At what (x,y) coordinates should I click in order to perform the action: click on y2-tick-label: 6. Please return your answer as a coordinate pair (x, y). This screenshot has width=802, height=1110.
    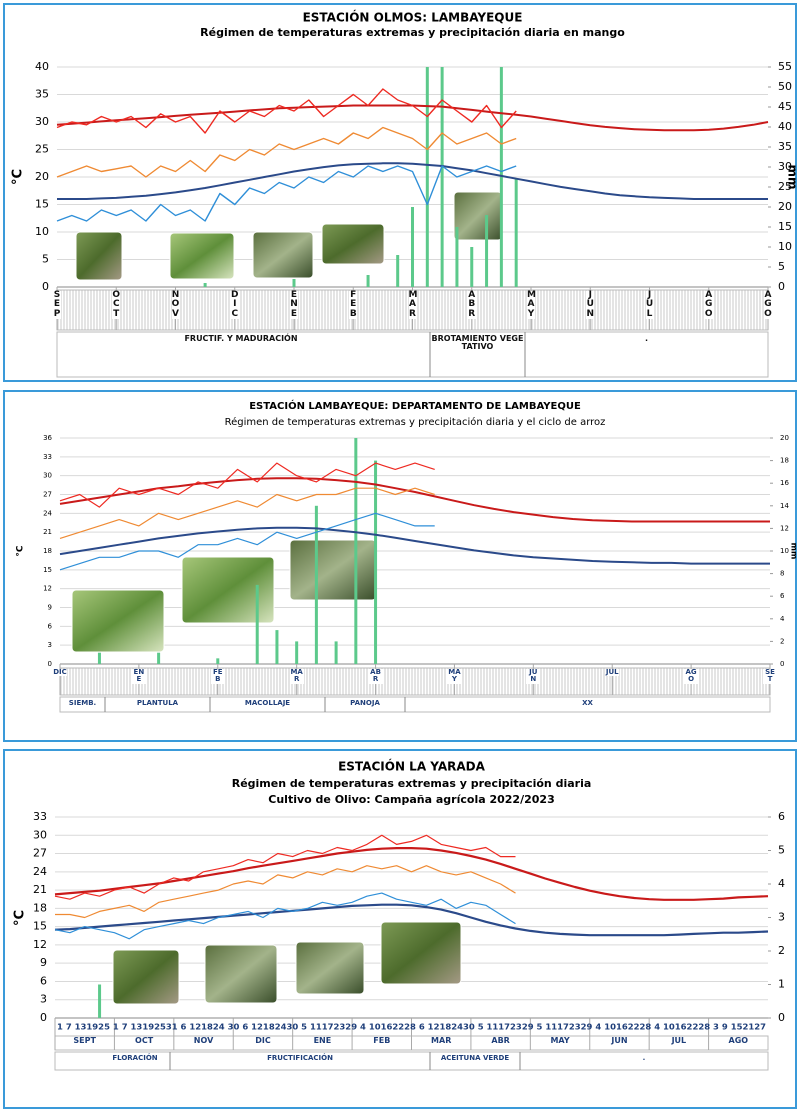
    Looking at the image, I should click on (781, 816).